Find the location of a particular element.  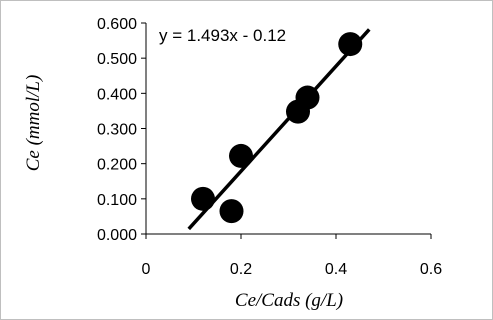

y-tick-label: 0.600 is located at coordinates (117, 24).